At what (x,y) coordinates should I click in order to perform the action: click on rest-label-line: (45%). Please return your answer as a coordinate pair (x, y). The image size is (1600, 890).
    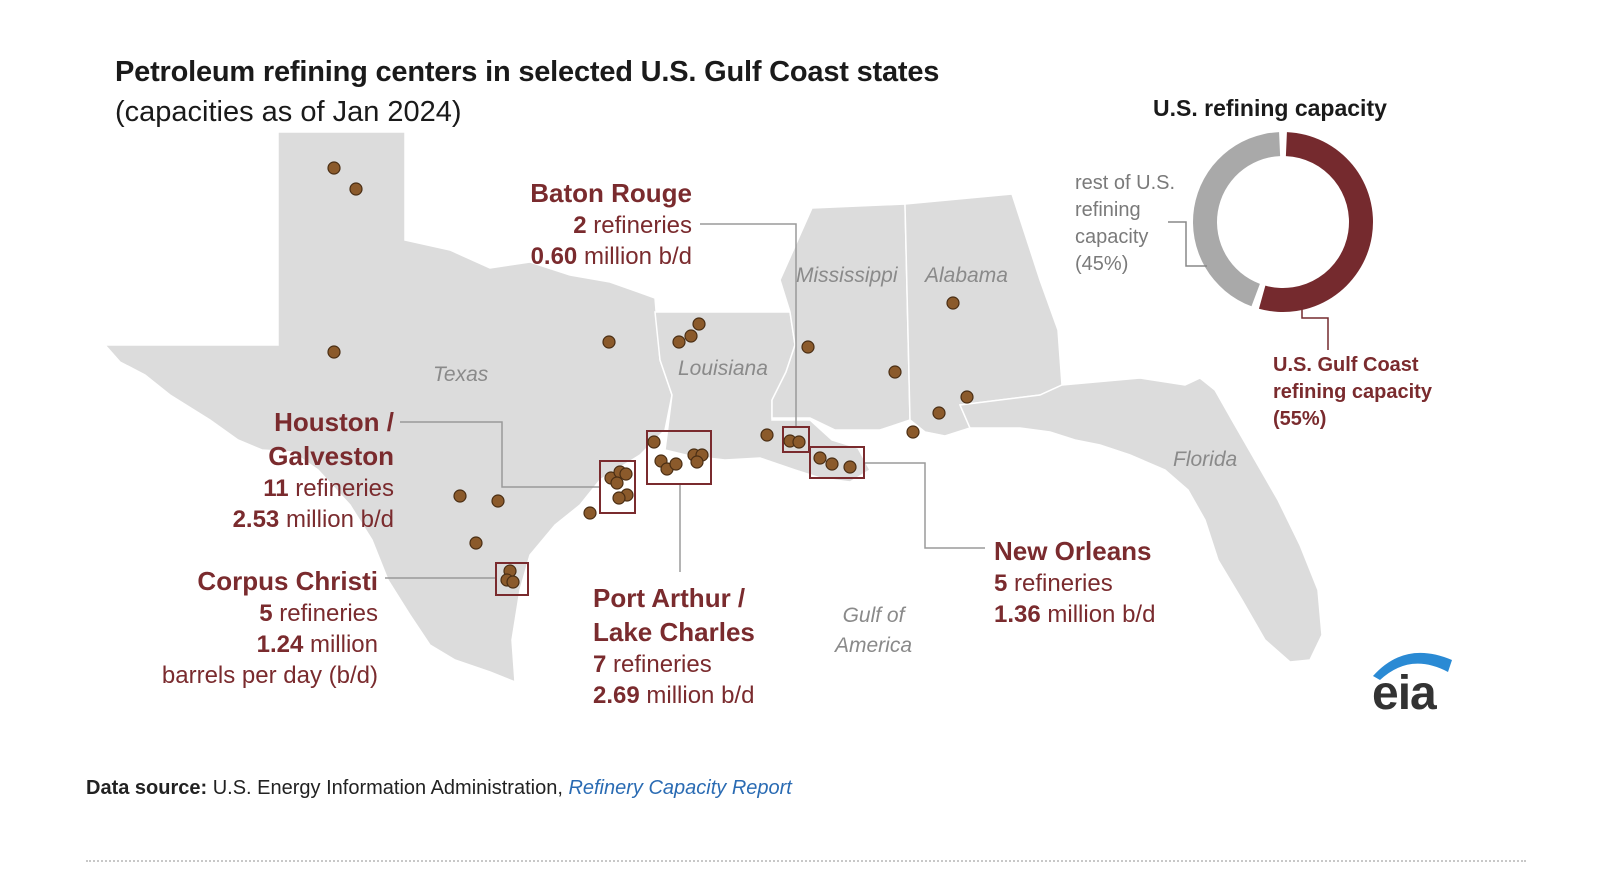
    Looking at the image, I should click on (1102, 264).